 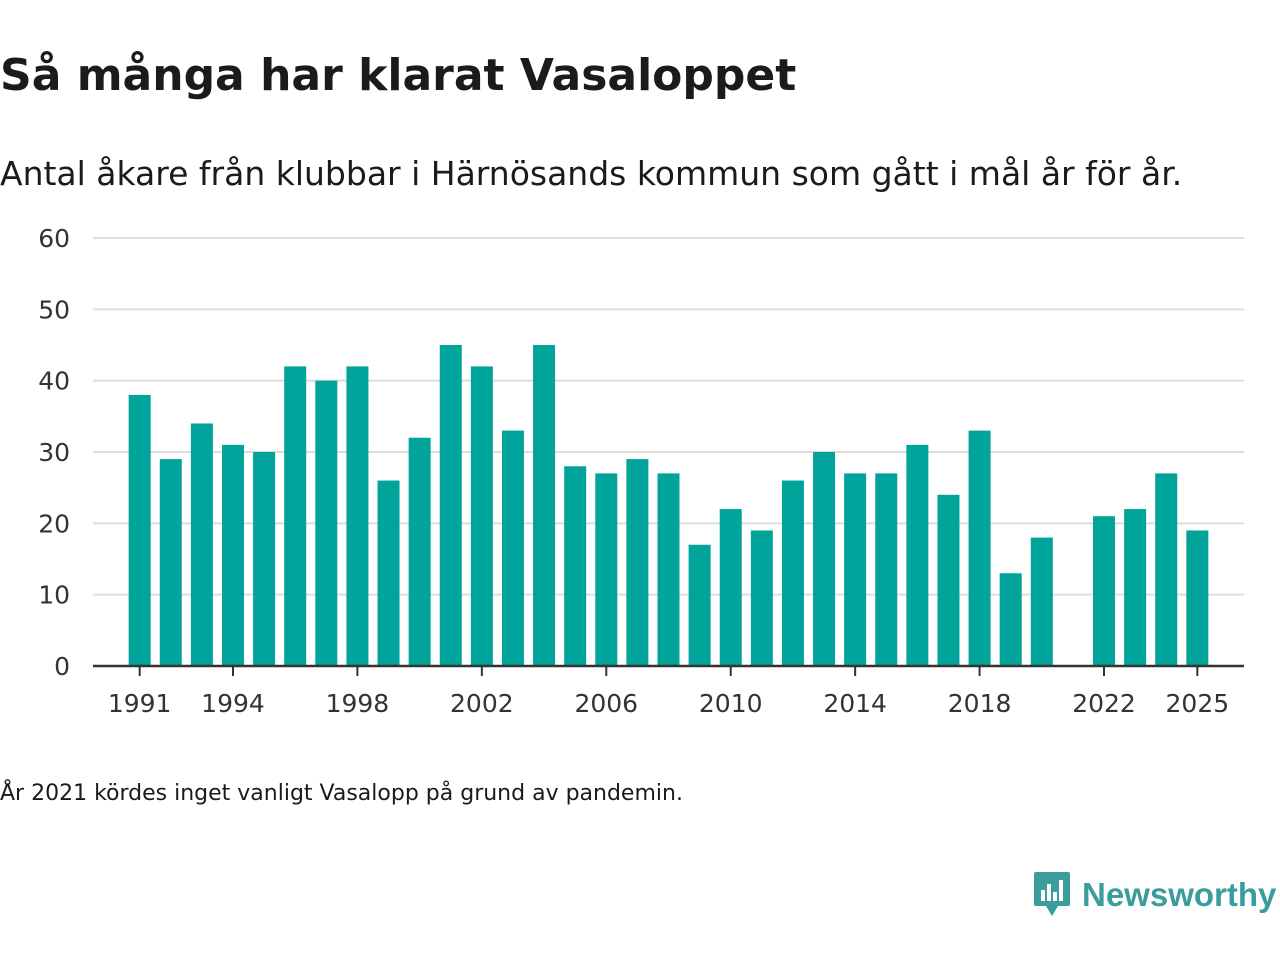 What do you see at coordinates (170, 562) in the screenshot?
I see `bar-1992` at bounding box center [170, 562].